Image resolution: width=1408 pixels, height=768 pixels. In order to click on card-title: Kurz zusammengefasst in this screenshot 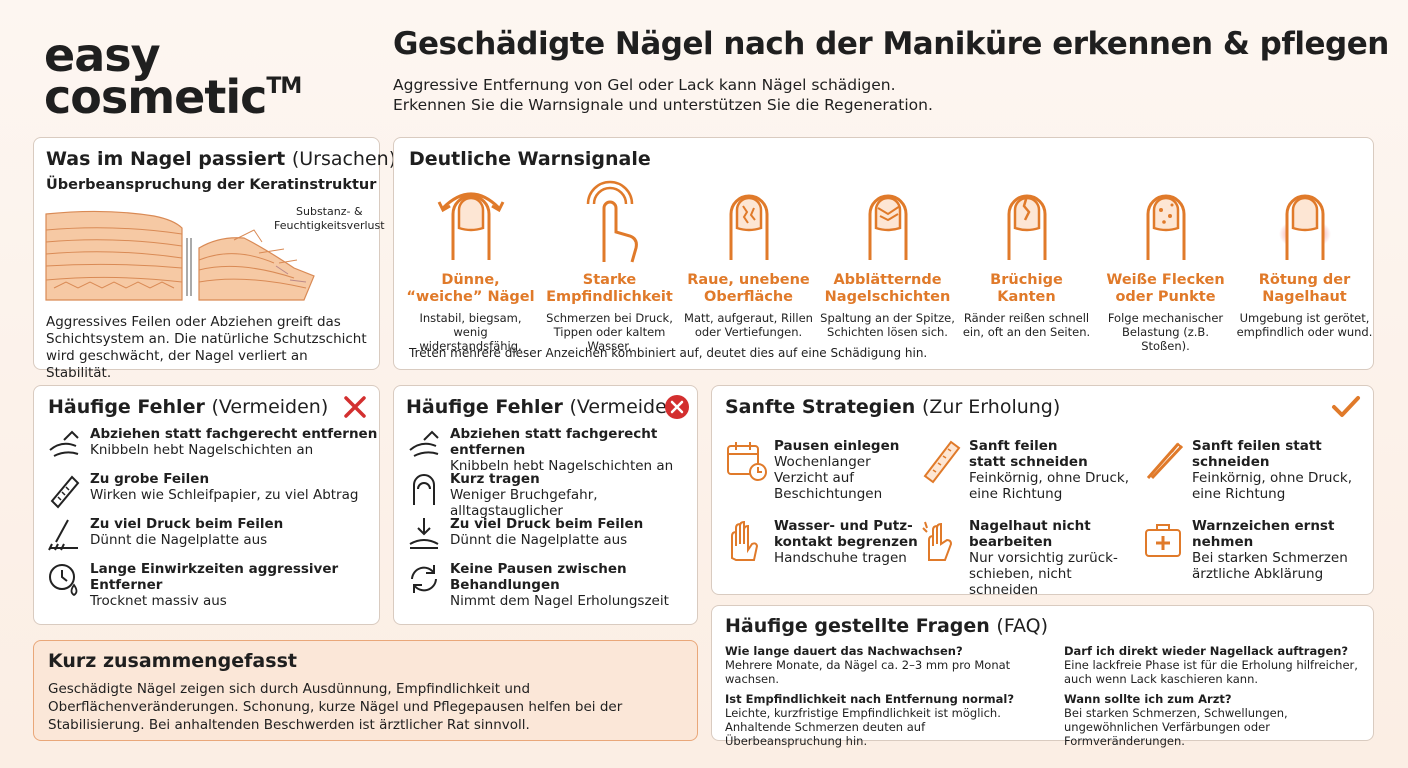, I will do `click(172, 661)`.